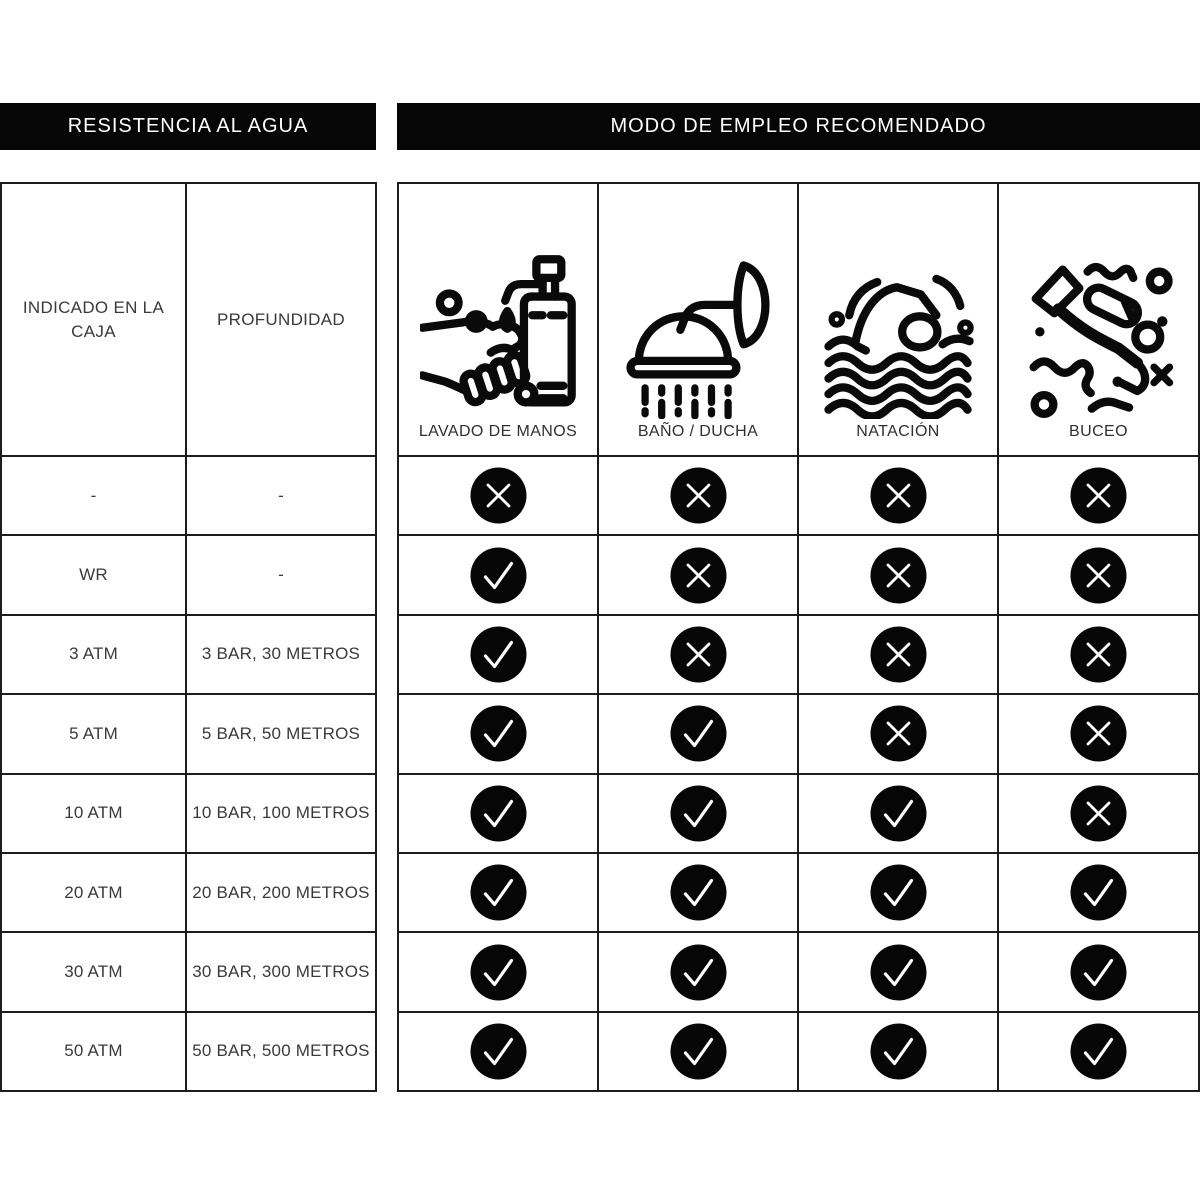 The height and width of the screenshot is (1200, 1200). I want to click on activity-header-shower: BAÑO / DUCHA, so click(698, 319).